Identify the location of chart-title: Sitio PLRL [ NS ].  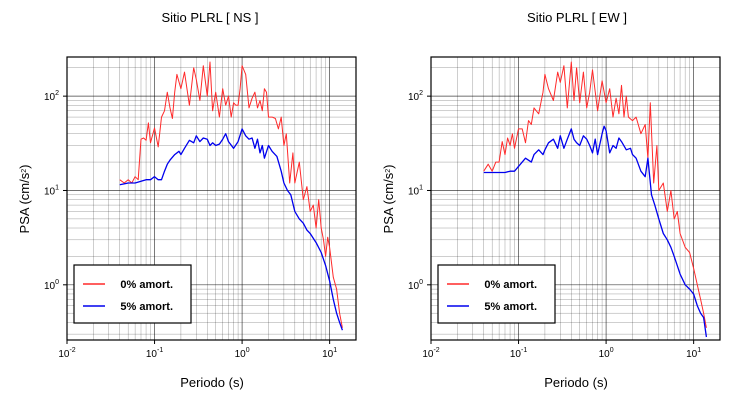
(209, 17).